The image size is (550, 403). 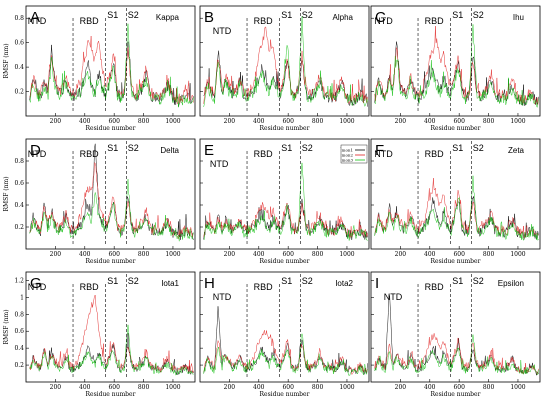 I want to click on panel-letter: I, so click(x=377, y=283).